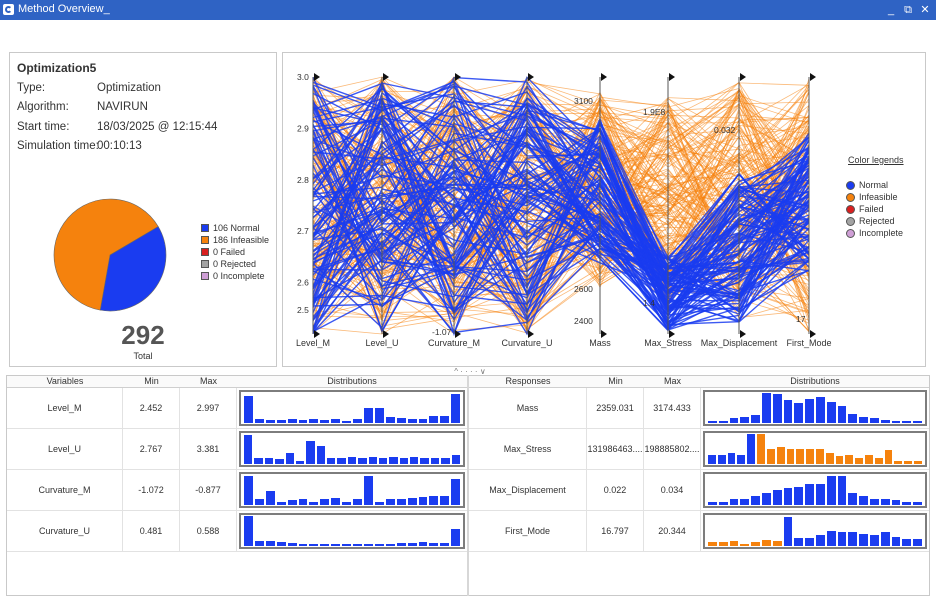 The width and height of the screenshot is (936, 602). Describe the element at coordinates (874, 221) in the screenshot. I see `color-legend-item: Rejected` at that location.